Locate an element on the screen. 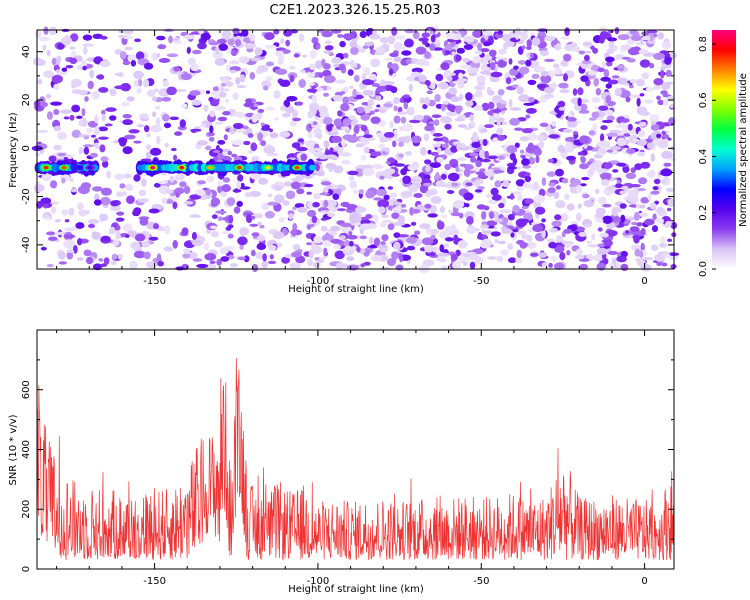  x-tick-label: -50 is located at coordinates (481, 281).